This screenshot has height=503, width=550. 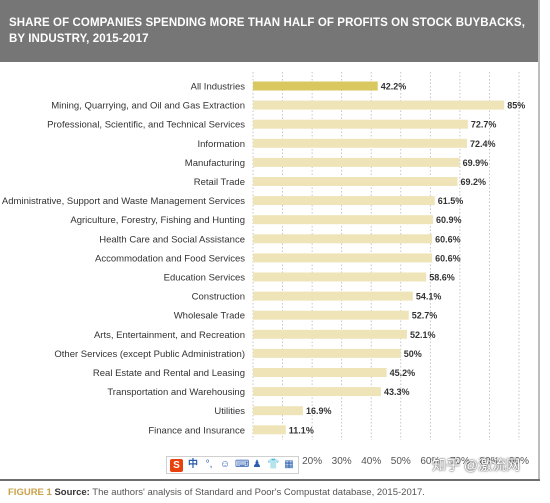 I want to click on category-label: Transportation and Warehousing, so click(x=176, y=392).